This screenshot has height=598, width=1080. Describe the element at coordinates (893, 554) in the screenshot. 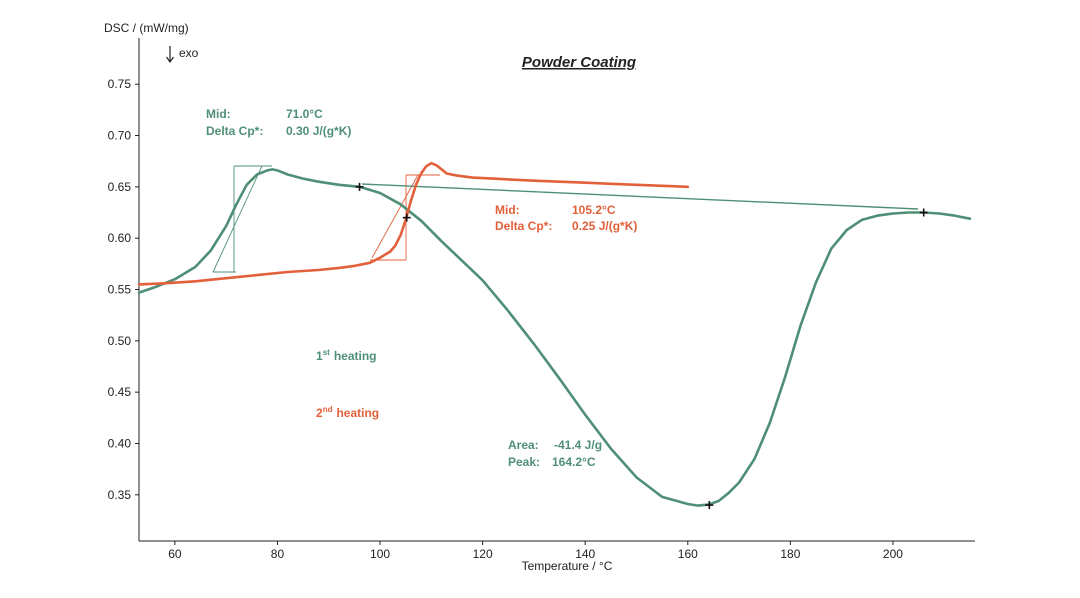

I see `x-tick-label: 200` at that location.